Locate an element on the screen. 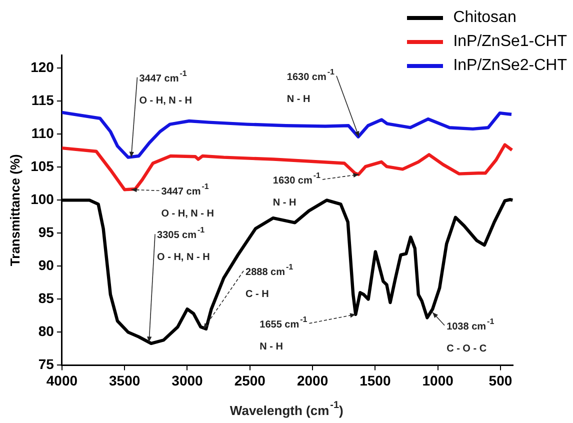  x-tick-label: 2500 is located at coordinates (250, 380).